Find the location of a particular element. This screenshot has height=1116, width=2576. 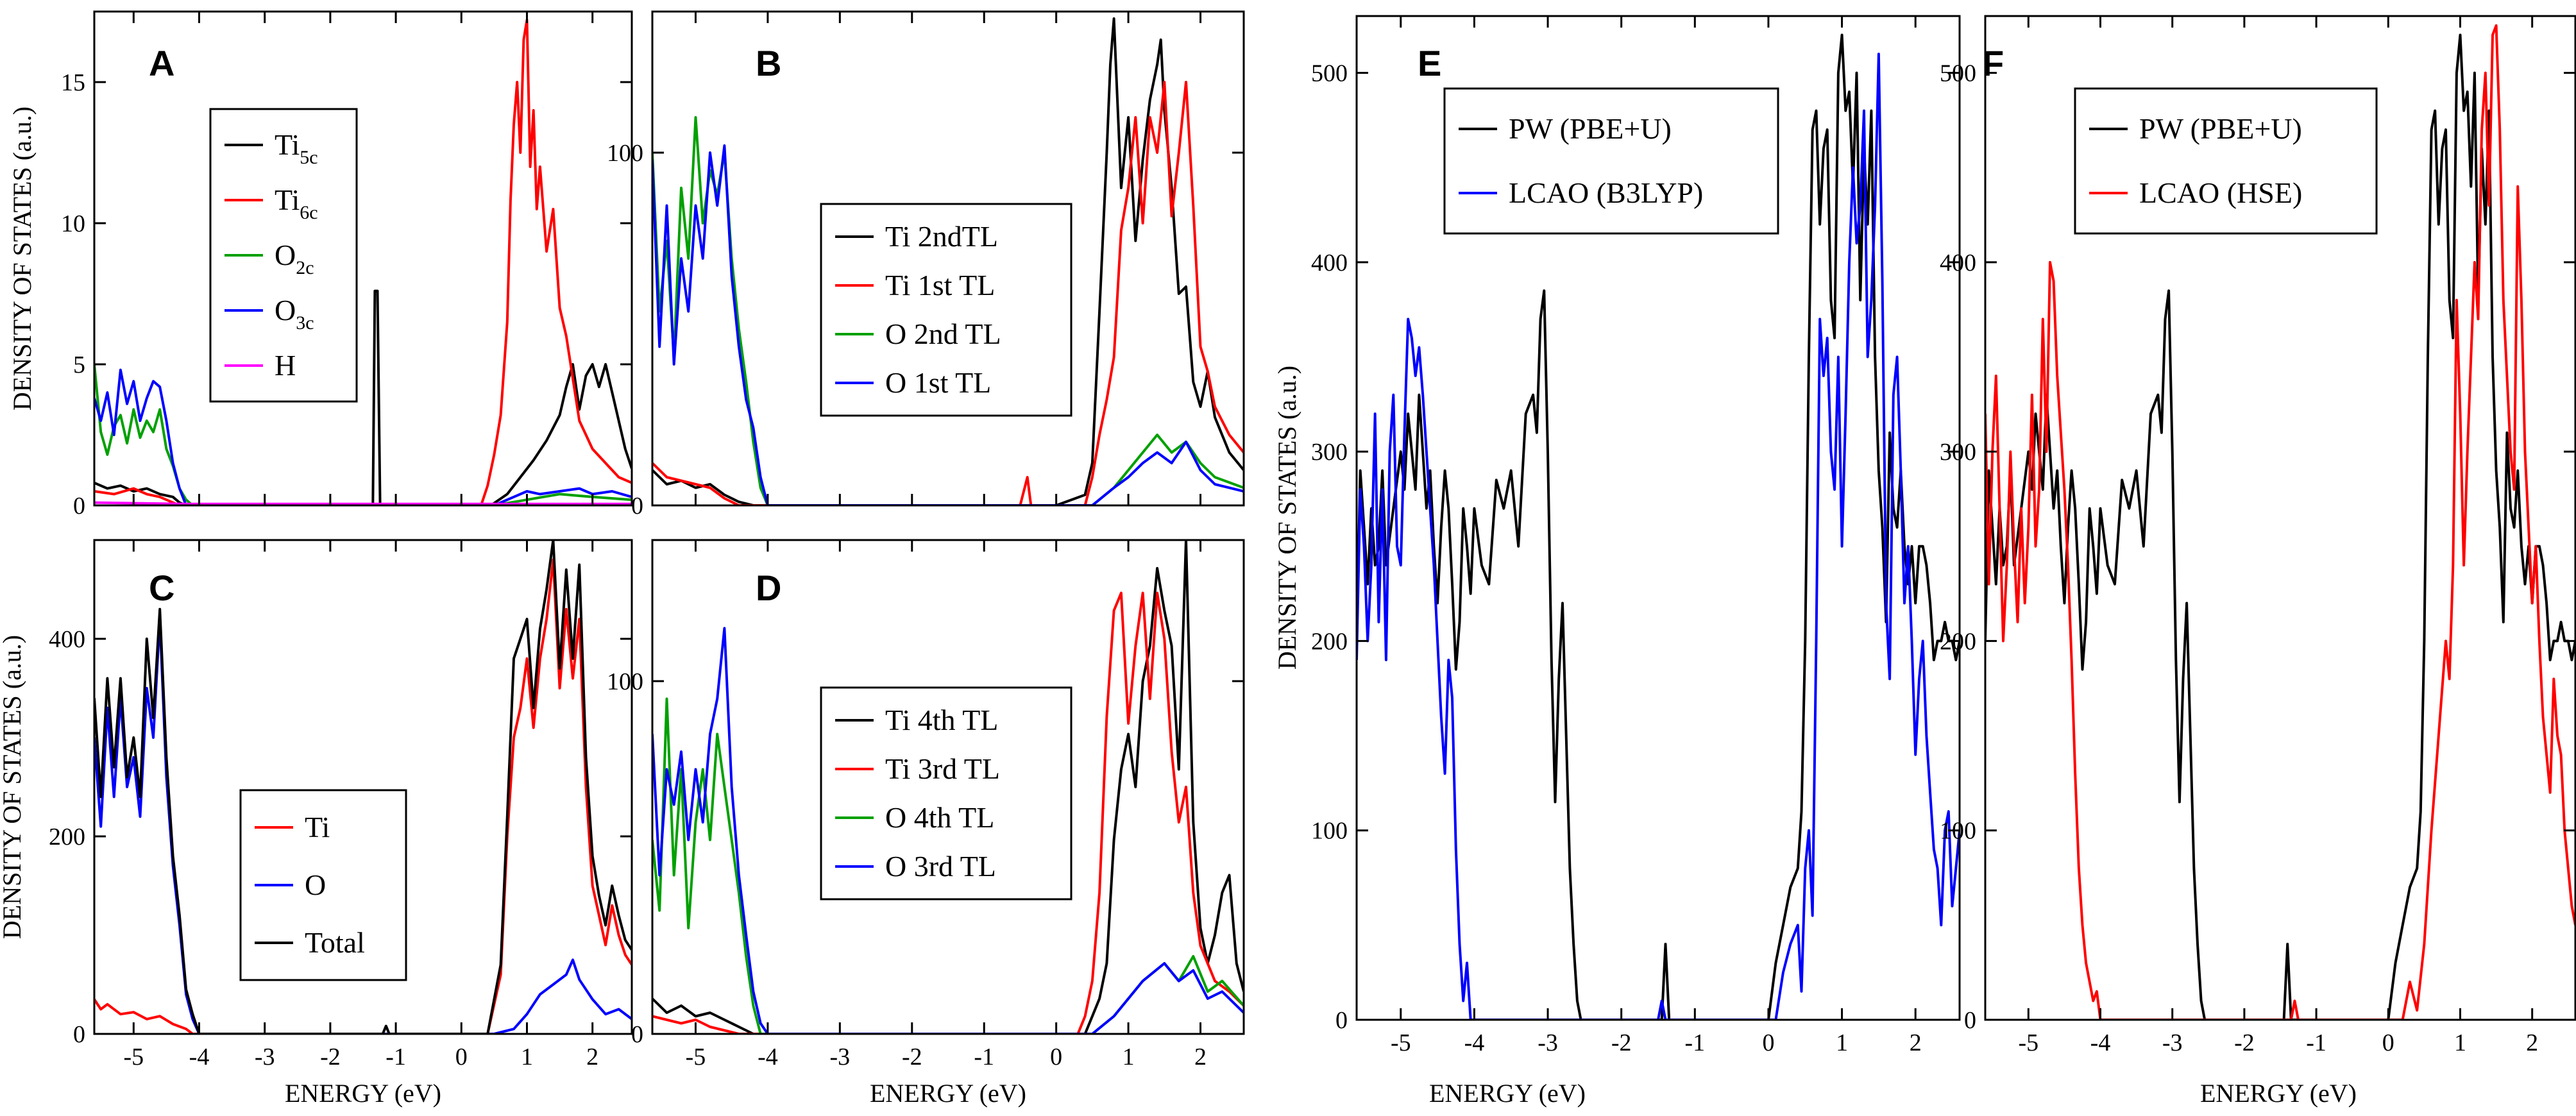

legend-entry: Ti 4th TL is located at coordinates (941, 720).